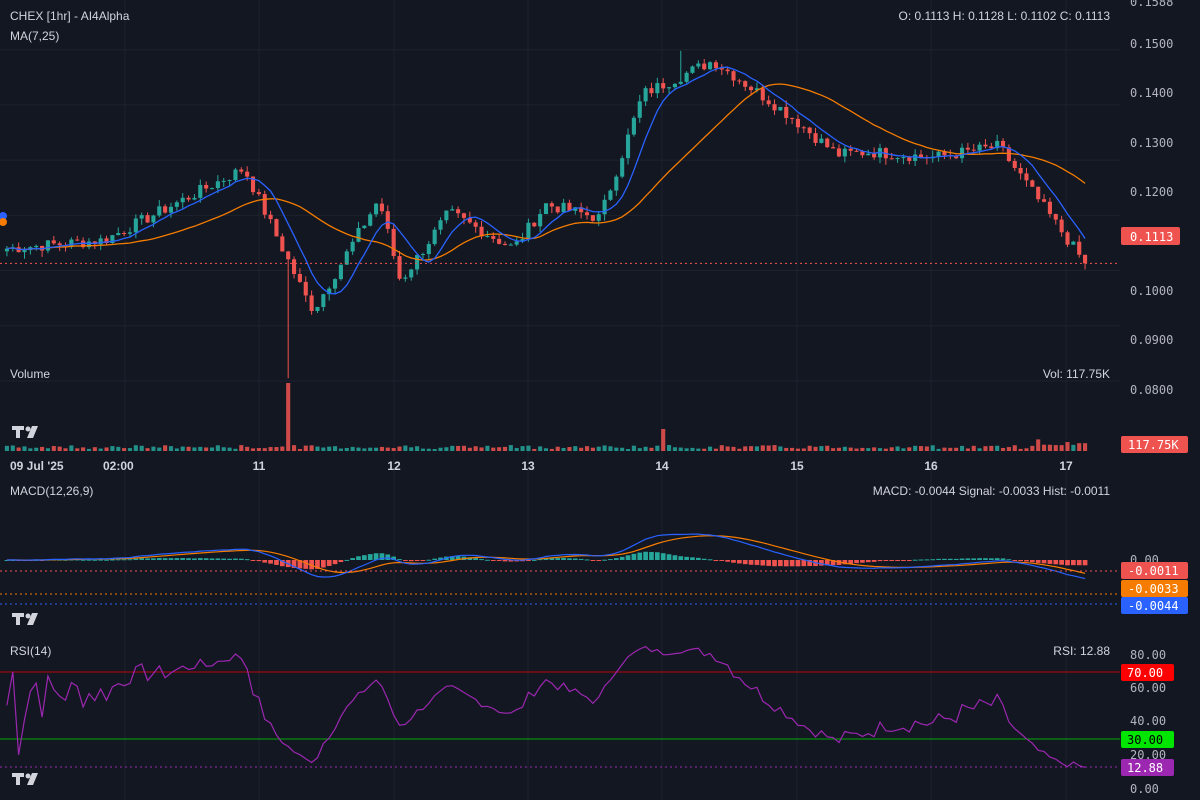 This screenshot has height=800, width=1200. What do you see at coordinates (1145, 673) in the screenshot?
I see `rsi-70-tag: 70.00` at bounding box center [1145, 673].